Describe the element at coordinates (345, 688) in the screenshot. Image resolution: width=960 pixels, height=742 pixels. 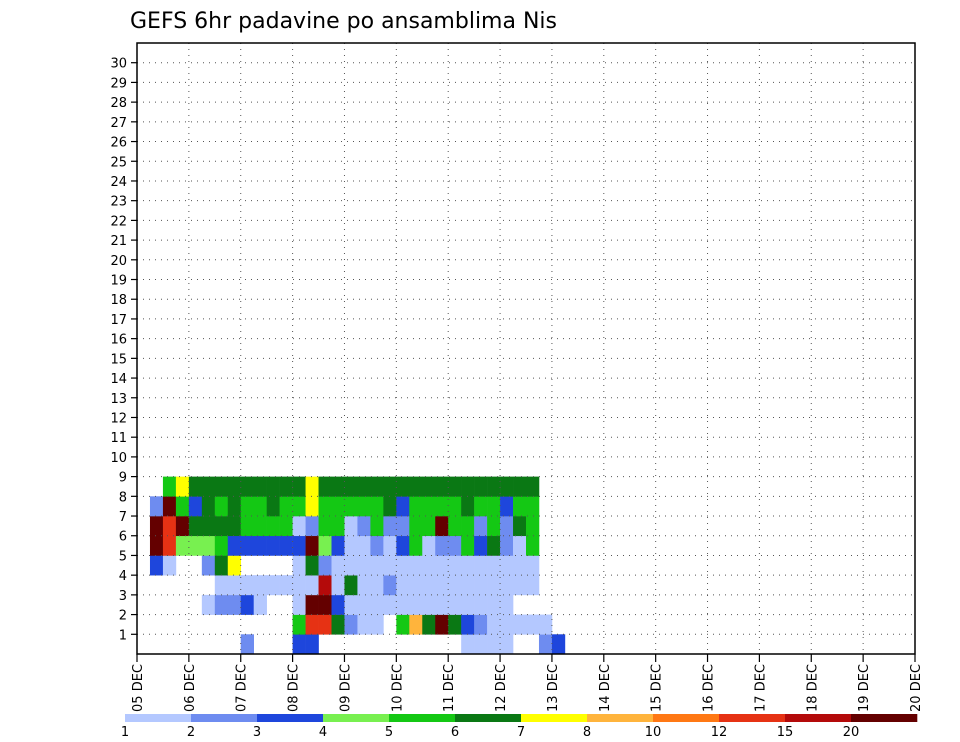
I see `x-tick-label: 09 DEC` at that location.